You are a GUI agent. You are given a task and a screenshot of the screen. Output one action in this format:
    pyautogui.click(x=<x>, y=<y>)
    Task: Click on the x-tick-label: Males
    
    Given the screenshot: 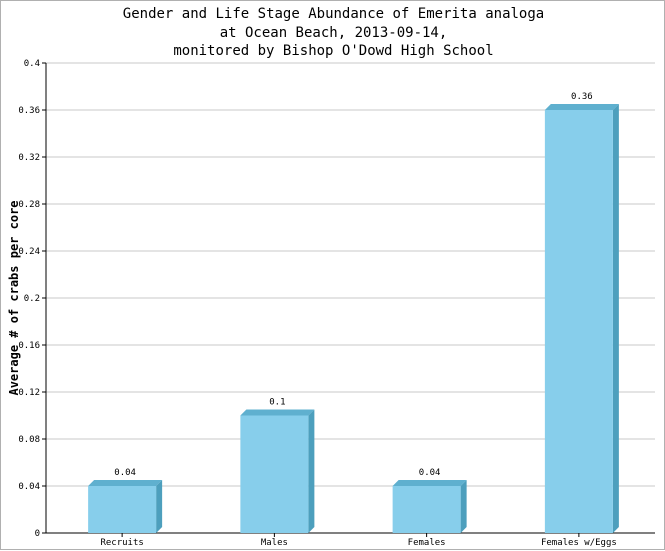 What is the action you would take?
    pyautogui.click(x=274, y=543)
    